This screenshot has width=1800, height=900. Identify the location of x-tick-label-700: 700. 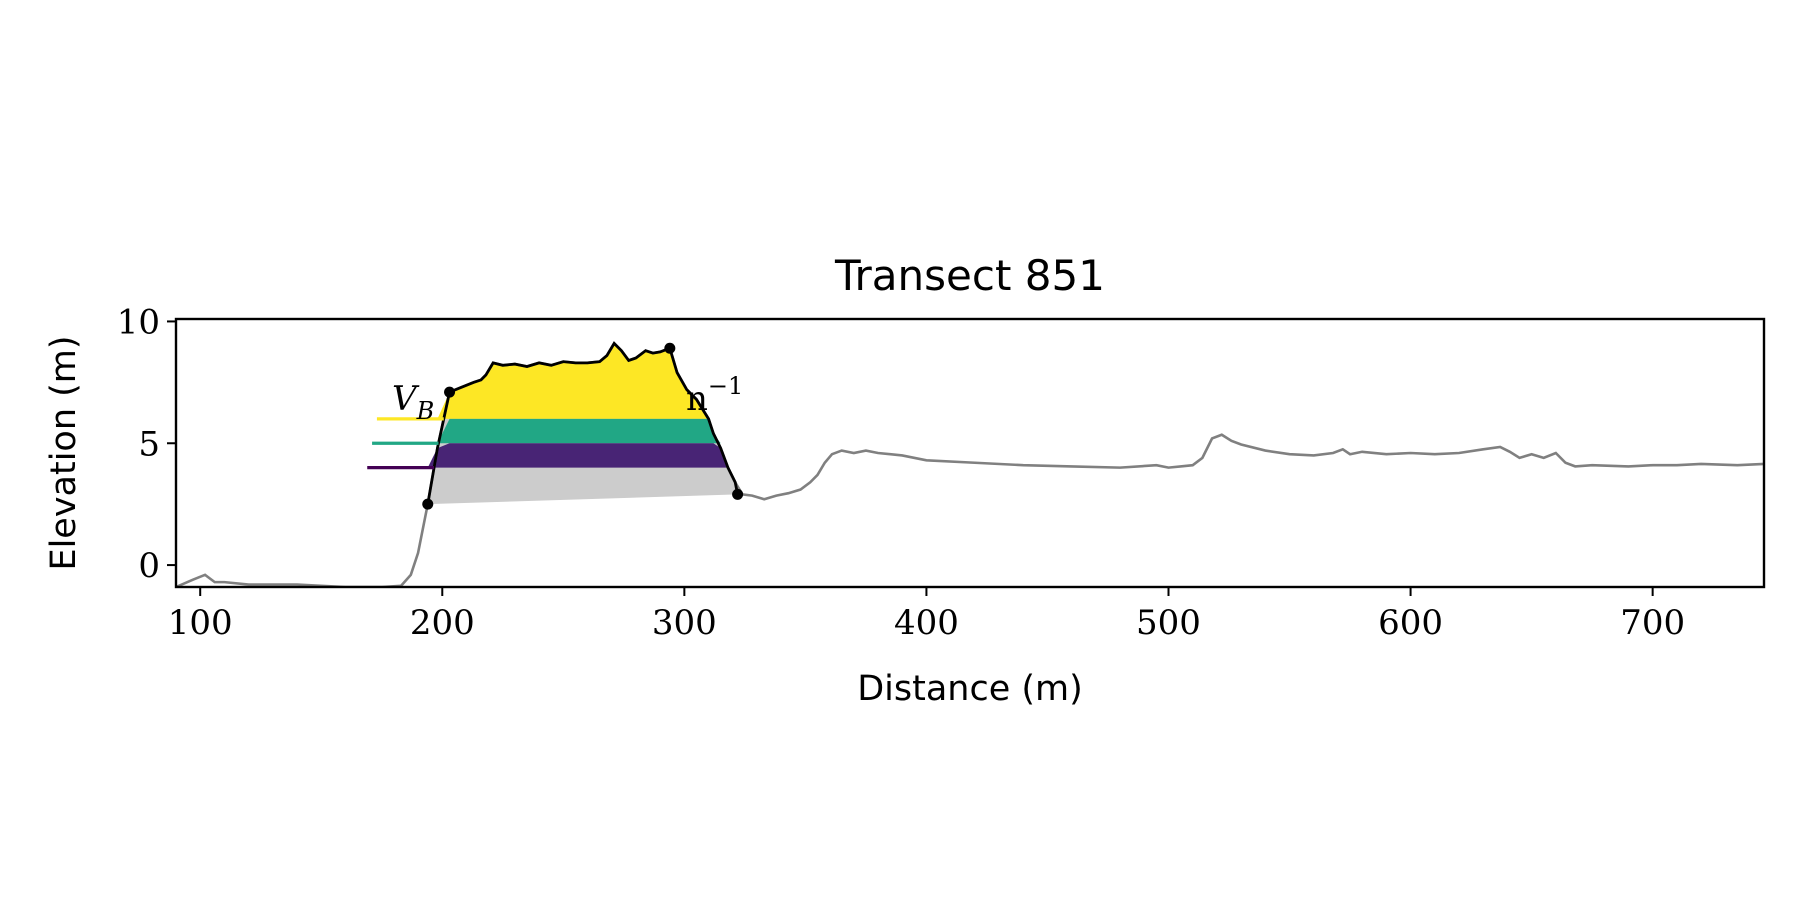
(1652, 623).